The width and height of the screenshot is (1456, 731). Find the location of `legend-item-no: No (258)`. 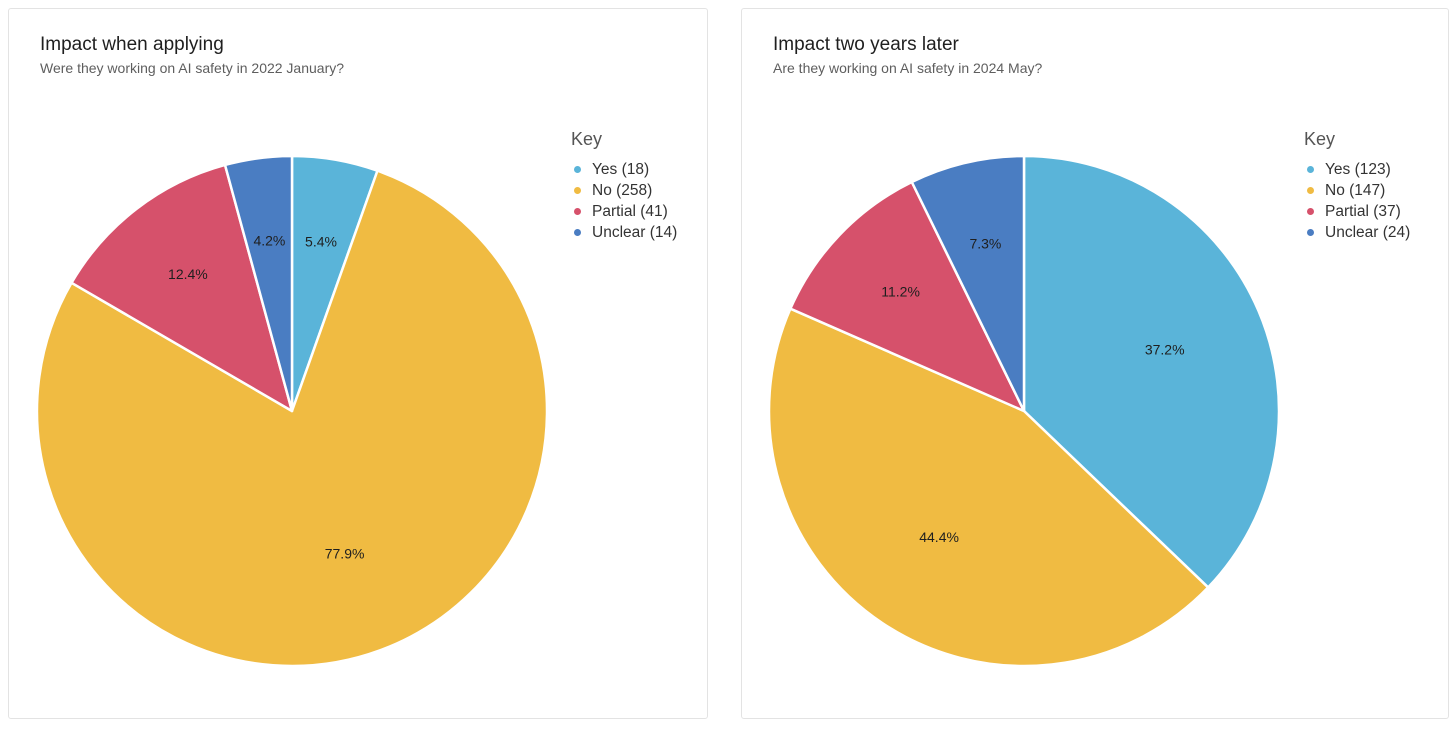

legend-item-no: No (258) is located at coordinates (624, 190).